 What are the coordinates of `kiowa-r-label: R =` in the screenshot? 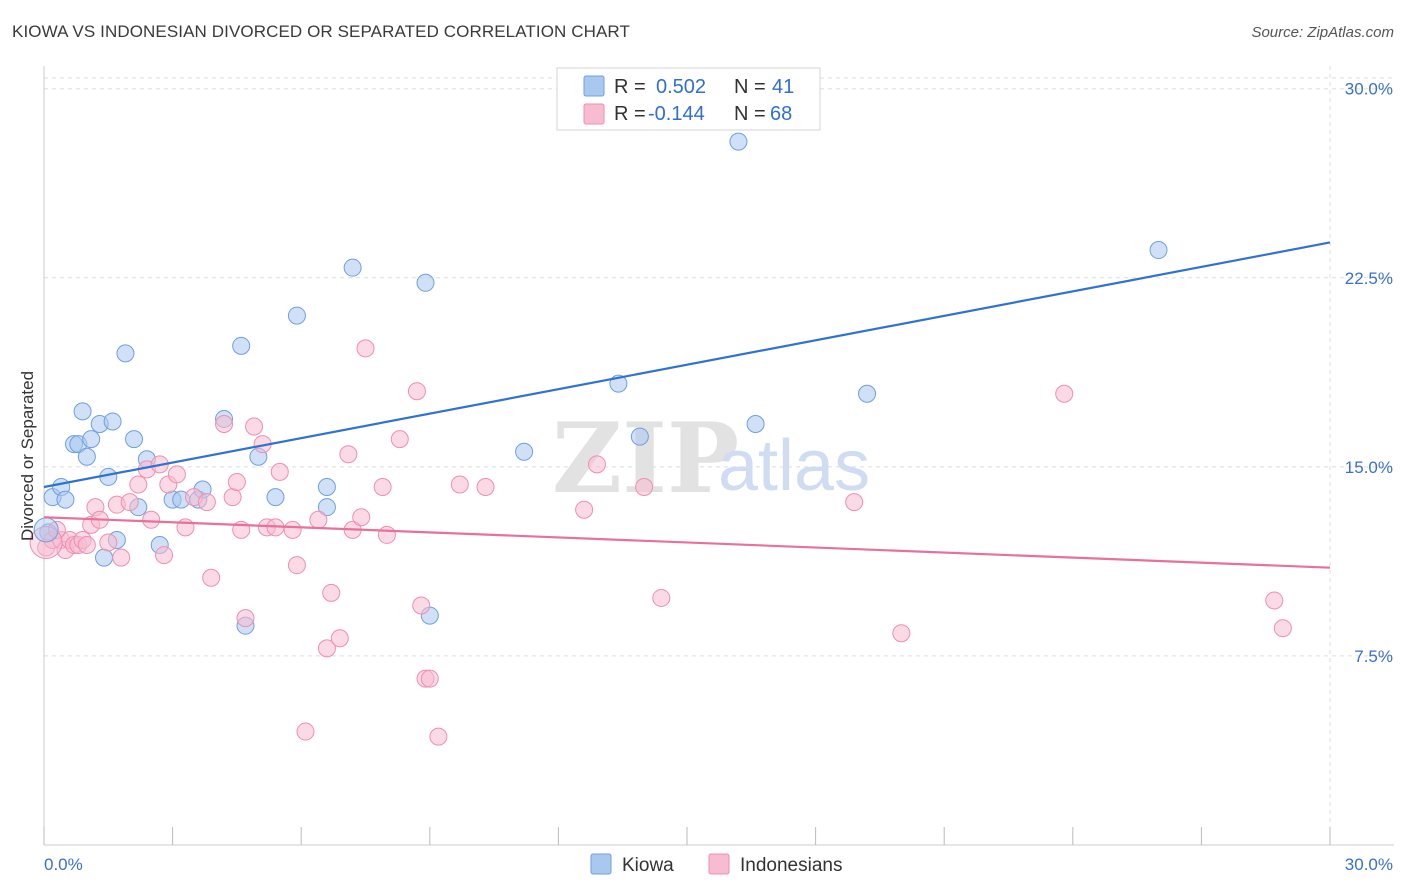 It's located at (630, 87).